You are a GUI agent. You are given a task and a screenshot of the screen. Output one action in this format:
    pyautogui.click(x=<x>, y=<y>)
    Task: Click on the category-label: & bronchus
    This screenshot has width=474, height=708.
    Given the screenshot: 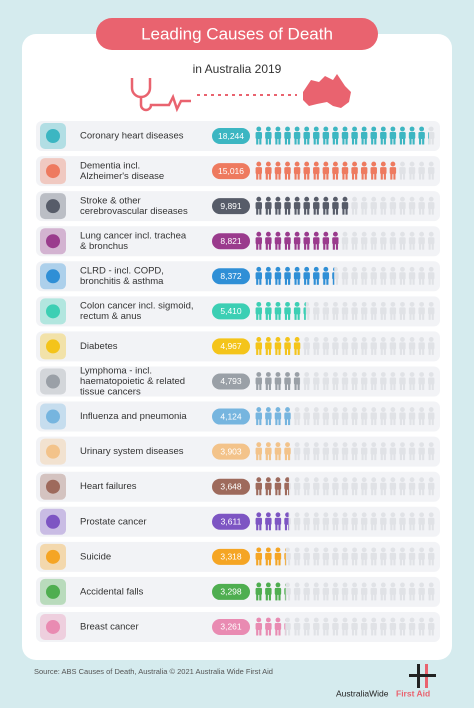 What is the action you would take?
    pyautogui.click(x=104, y=246)
    